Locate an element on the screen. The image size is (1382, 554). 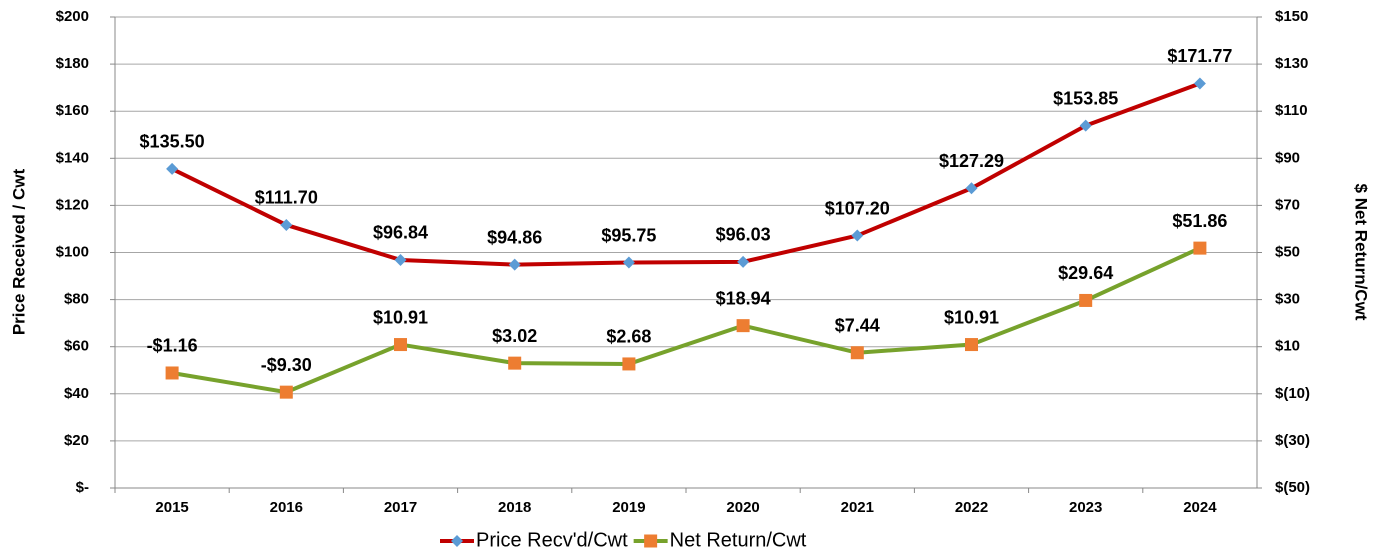
y2-tick-label: $150 is located at coordinates (1291, 16).